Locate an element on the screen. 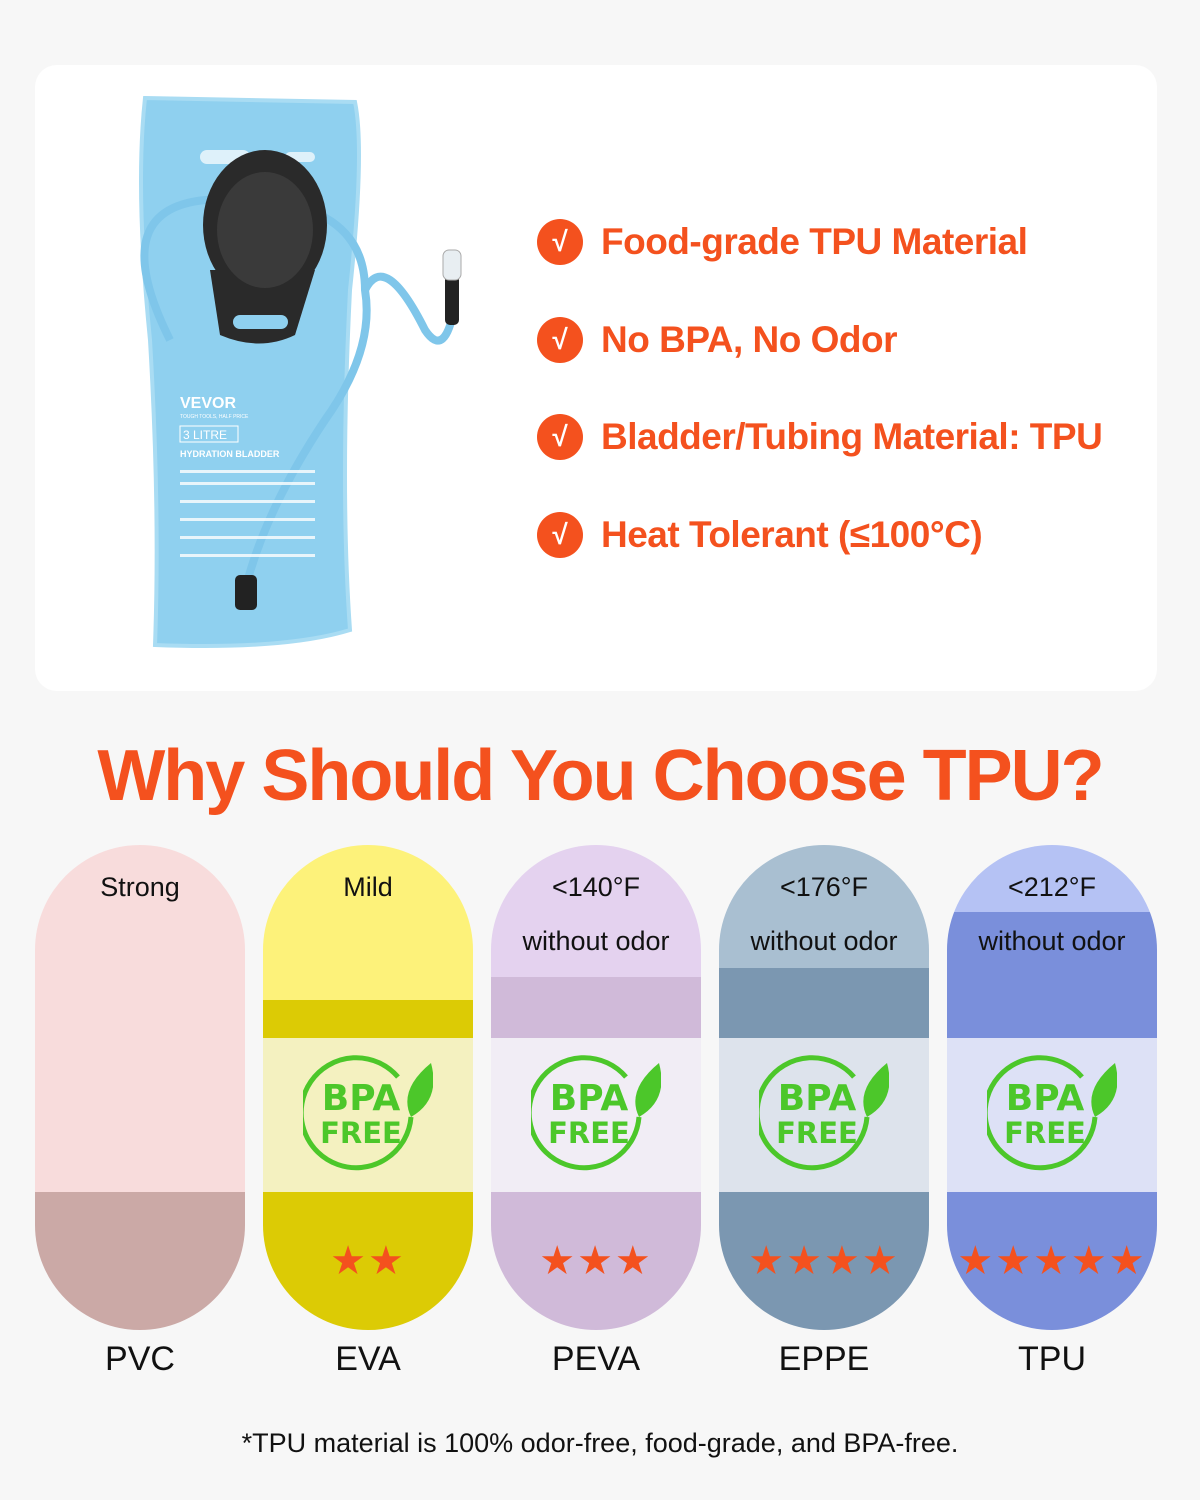 This screenshot has width=1200, height=1500. rating-band: ★ ★ ★ ★ ★ is located at coordinates (1052, 1261).